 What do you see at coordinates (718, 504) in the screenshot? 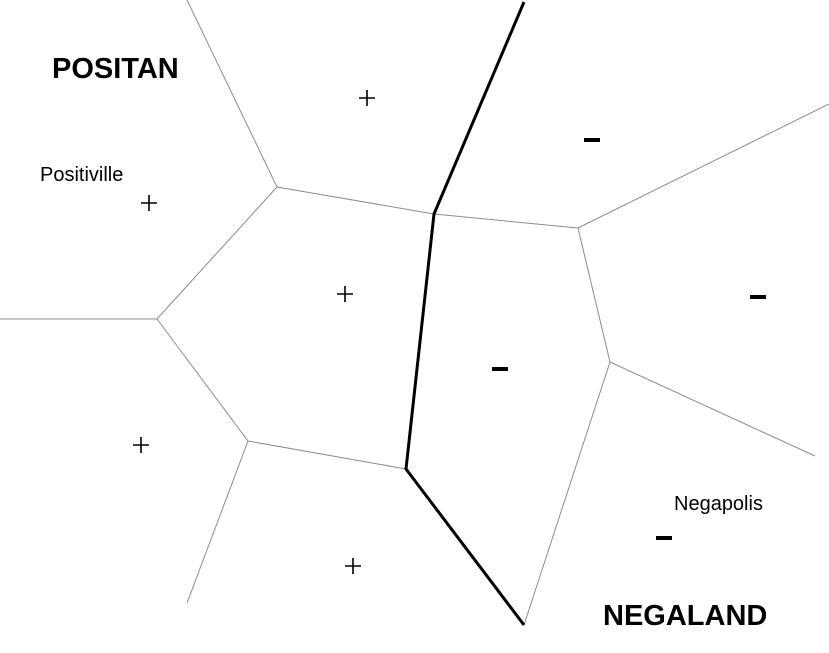
I see `city-label-negapolis: Negapolis` at bounding box center [718, 504].